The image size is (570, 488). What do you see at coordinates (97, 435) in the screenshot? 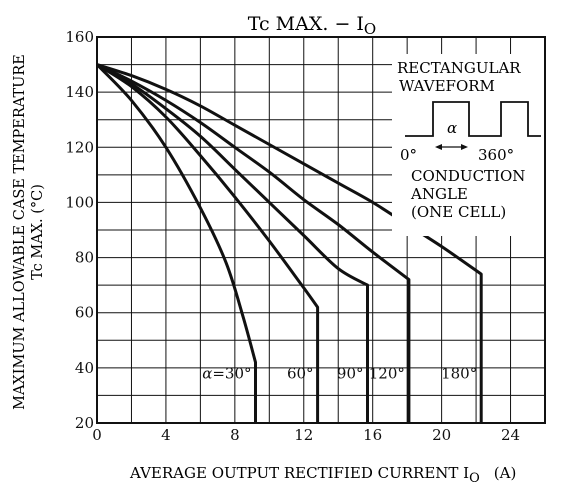
I see `x-tick-label: 0` at bounding box center [97, 435].